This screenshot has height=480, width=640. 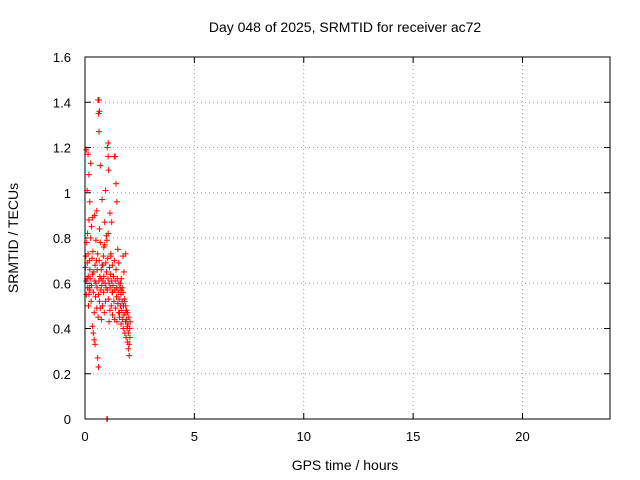 I want to click on x-tick-label: 20, so click(x=522, y=436).